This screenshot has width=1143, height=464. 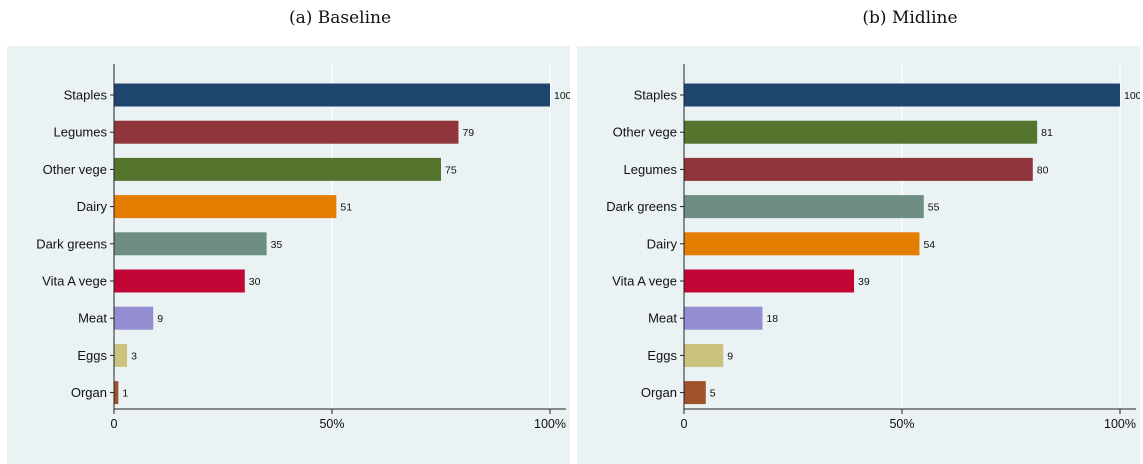 What do you see at coordinates (451, 170) in the screenshot?
I see `value-label-other-vege: 75` at bounding box center [451, 170].